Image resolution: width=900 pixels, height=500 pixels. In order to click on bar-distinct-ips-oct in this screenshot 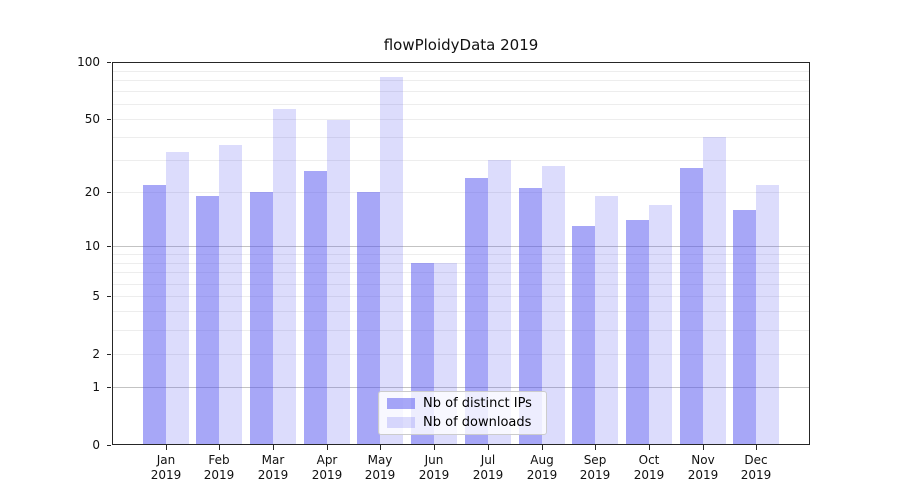, I will do `click(637, 332)`.